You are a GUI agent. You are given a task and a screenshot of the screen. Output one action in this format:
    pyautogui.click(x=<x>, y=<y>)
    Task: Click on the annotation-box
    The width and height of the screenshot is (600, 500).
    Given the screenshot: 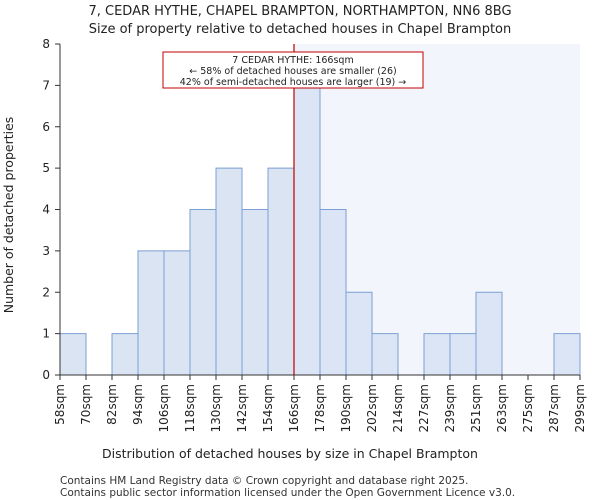 What is the action you would take?
    pyautogui.click(x=293, y=70)
    